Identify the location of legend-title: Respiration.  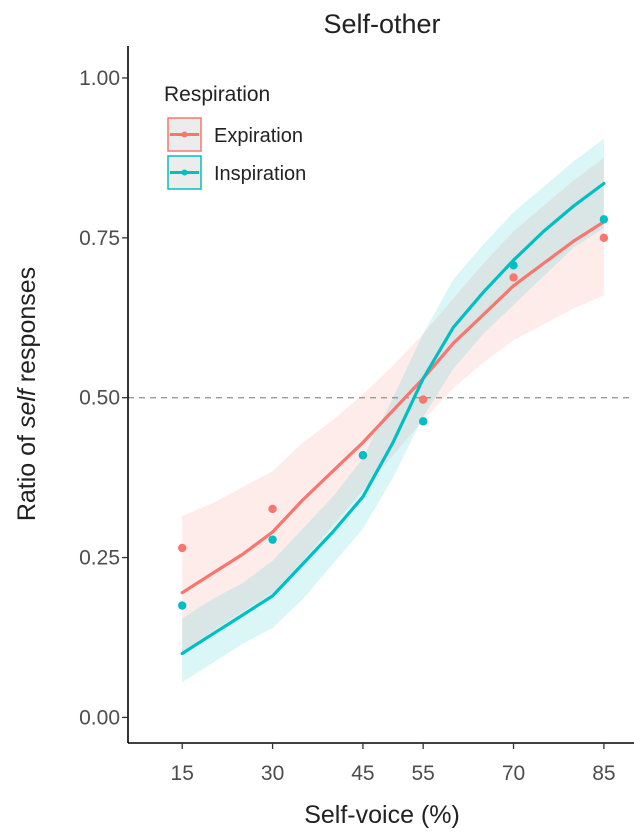
(217, 94).